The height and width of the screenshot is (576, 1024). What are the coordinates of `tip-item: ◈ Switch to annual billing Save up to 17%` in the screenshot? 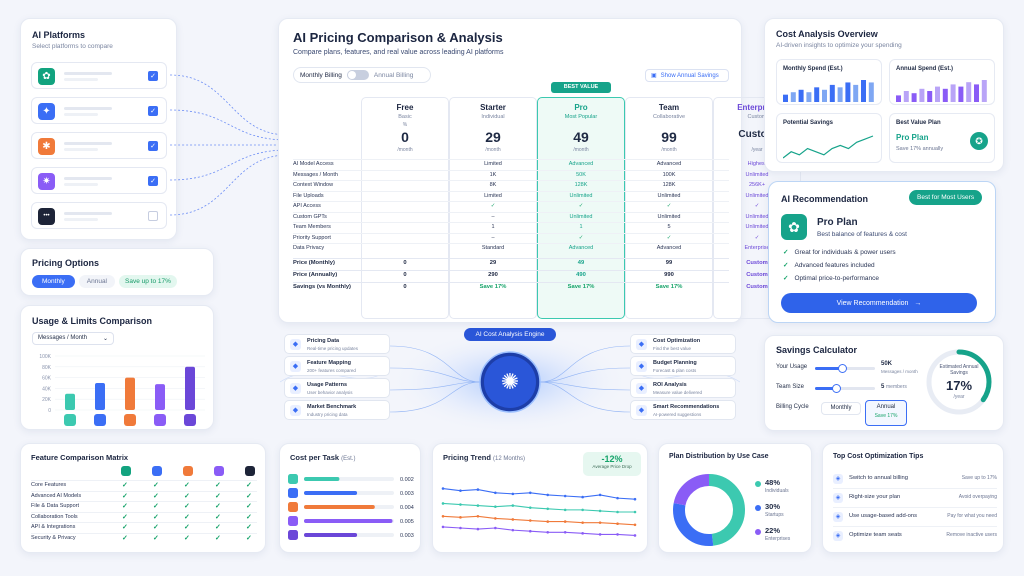 It's located at (915, 479).